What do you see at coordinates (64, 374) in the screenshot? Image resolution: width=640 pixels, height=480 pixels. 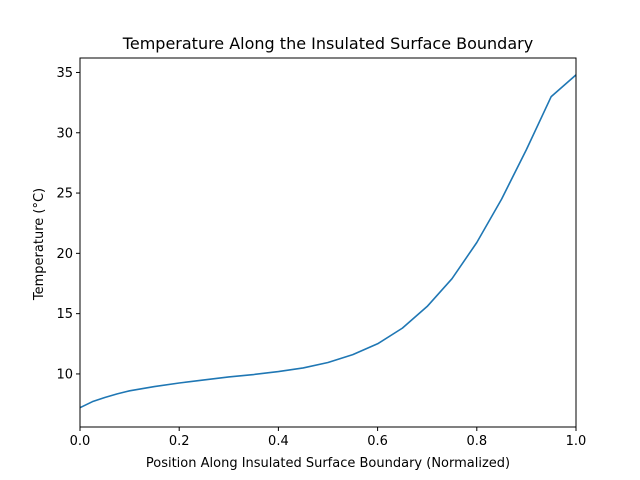 I see `y-tick-label: 10` at bounding box center [64, 374].